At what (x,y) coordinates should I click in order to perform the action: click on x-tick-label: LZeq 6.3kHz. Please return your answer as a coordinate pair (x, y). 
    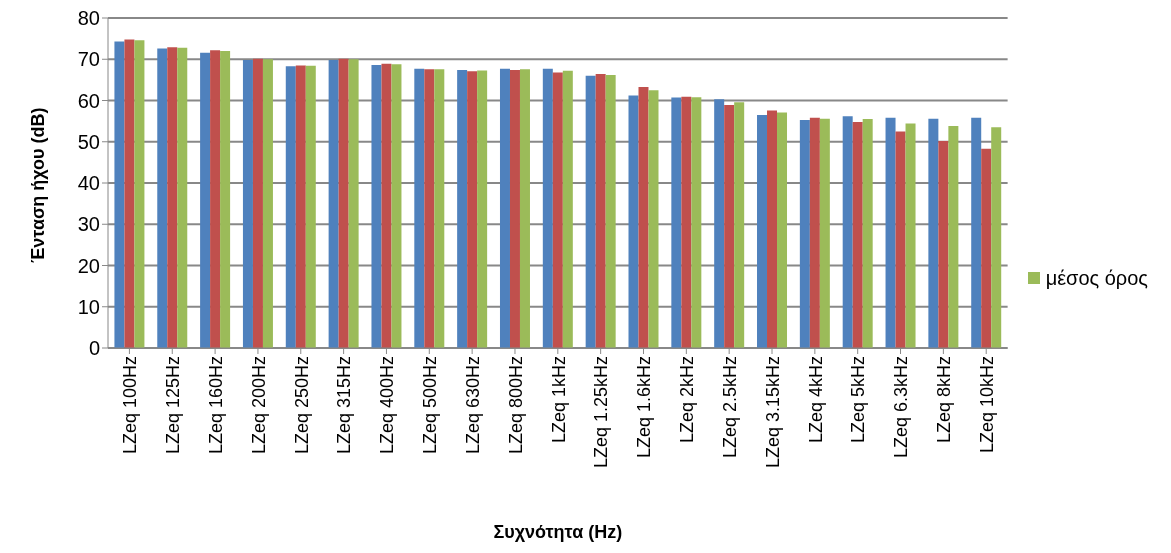
    Looking at the image, I should click on (901, 407).